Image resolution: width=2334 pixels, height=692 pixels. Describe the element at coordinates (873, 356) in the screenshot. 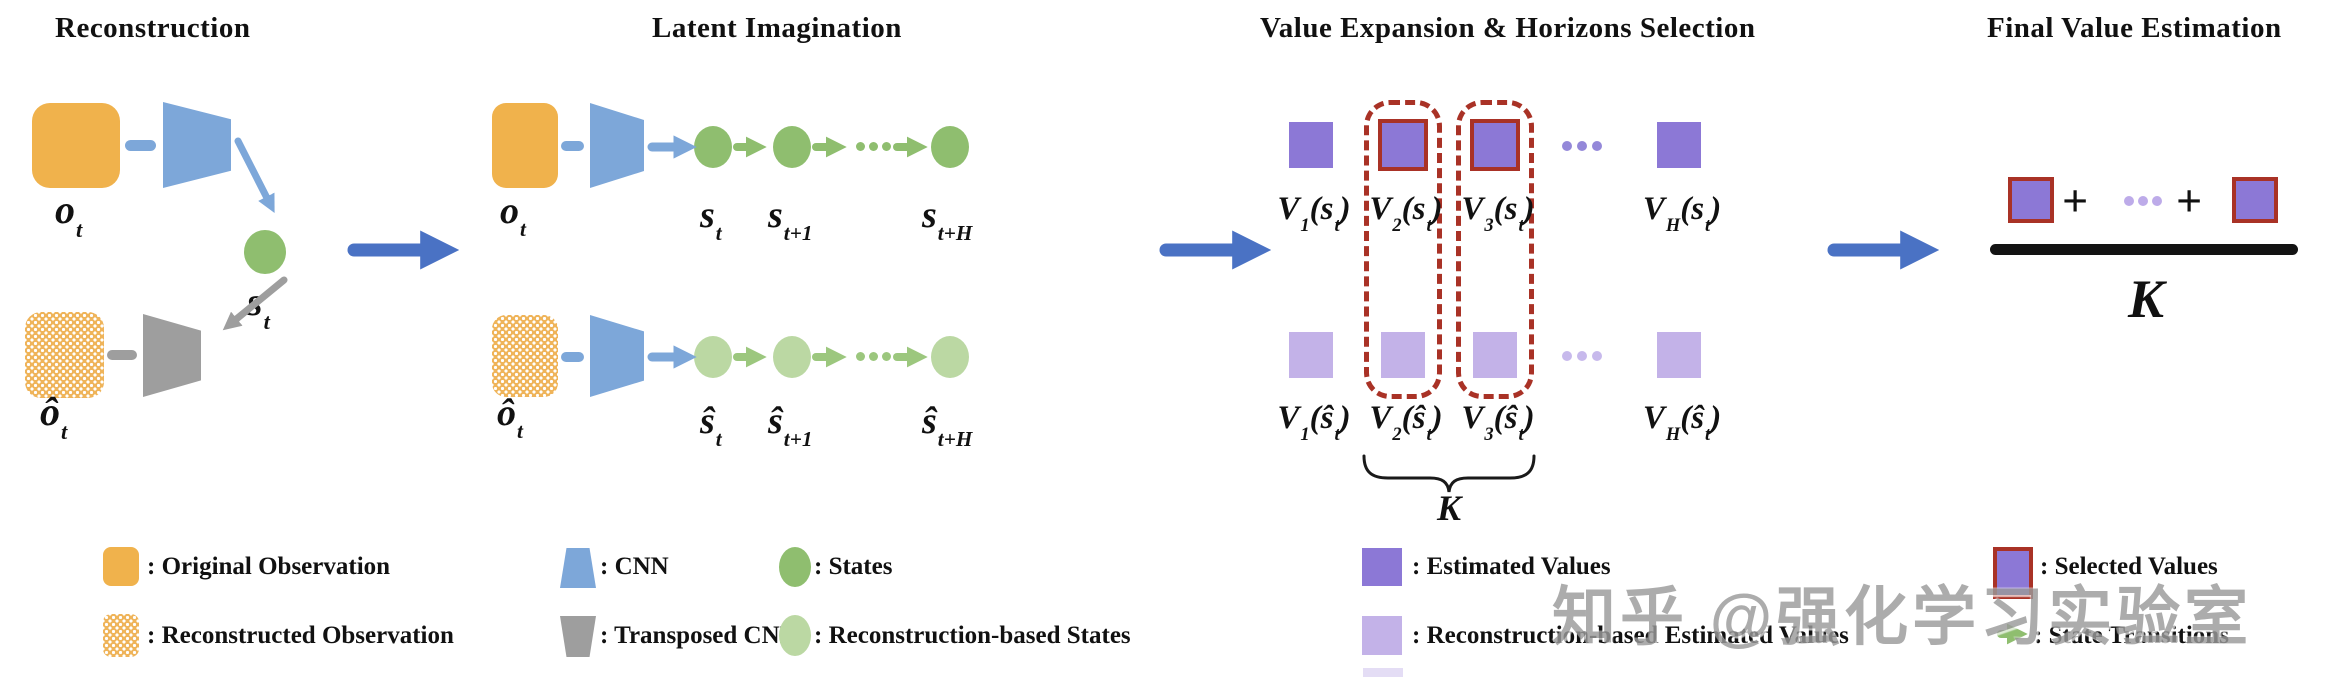

I see `ellipsis-dots-light-green` at that location.